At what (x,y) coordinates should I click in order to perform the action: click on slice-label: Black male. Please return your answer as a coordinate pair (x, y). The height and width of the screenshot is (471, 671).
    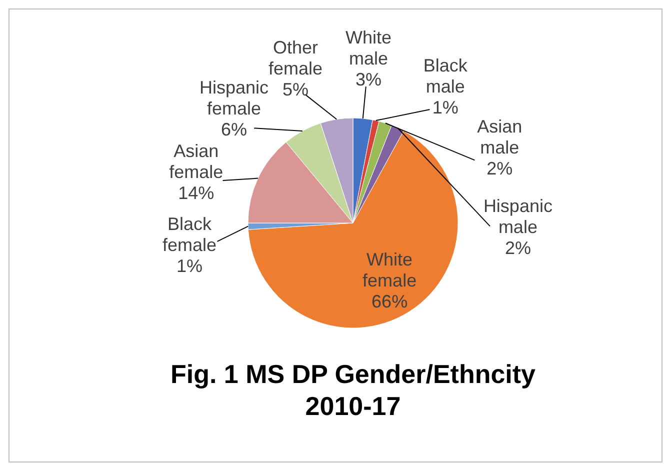
    Looking at the image, I should click on (445, 75).